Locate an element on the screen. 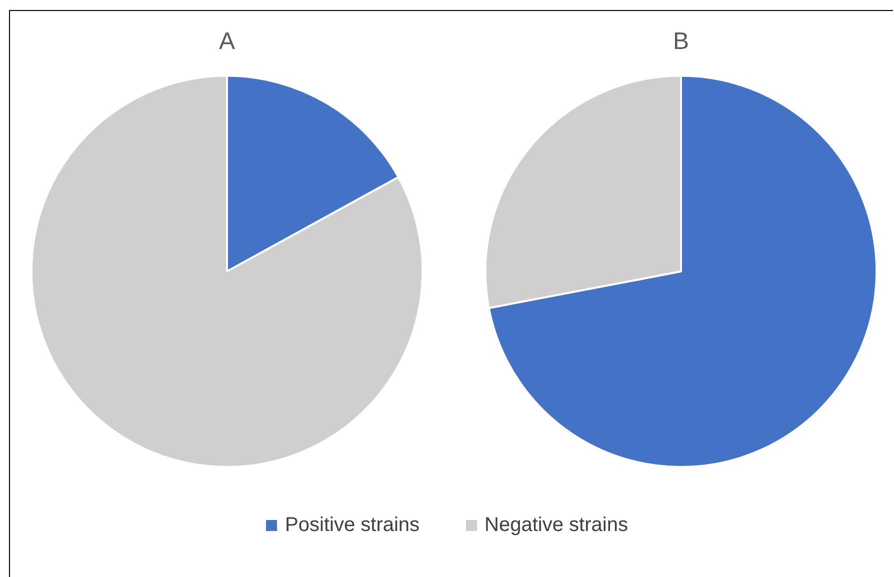 This screenshot has width=894, height=577. chart-title: A is located at coordinates (227, 42).